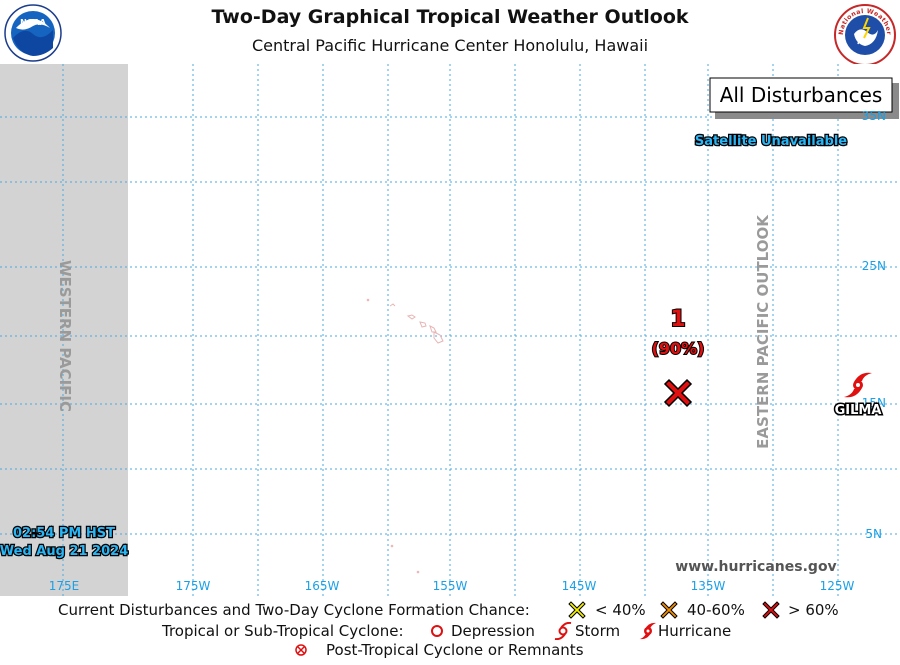 The height and width of the screenshot is (665, 900). I want to click on noaa-logo-text: NOAA, so click(33, 22).